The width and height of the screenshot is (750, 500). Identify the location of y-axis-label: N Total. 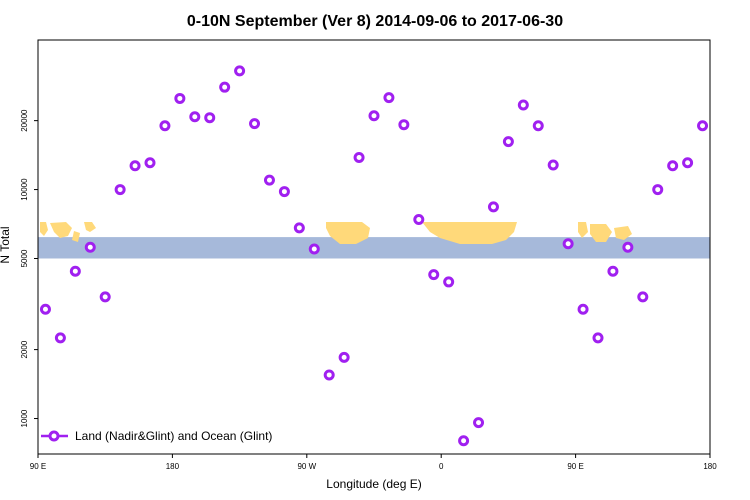
(6, 244).